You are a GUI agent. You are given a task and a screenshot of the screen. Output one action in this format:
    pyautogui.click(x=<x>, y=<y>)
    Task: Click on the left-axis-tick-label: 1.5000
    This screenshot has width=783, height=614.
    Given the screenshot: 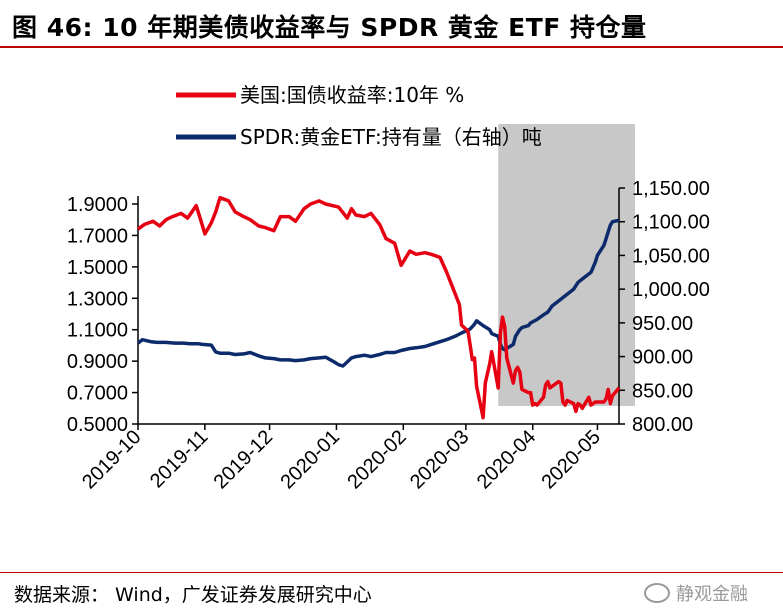 What is the action you would take?
    pyautogui.click(x=97, y=268)
    